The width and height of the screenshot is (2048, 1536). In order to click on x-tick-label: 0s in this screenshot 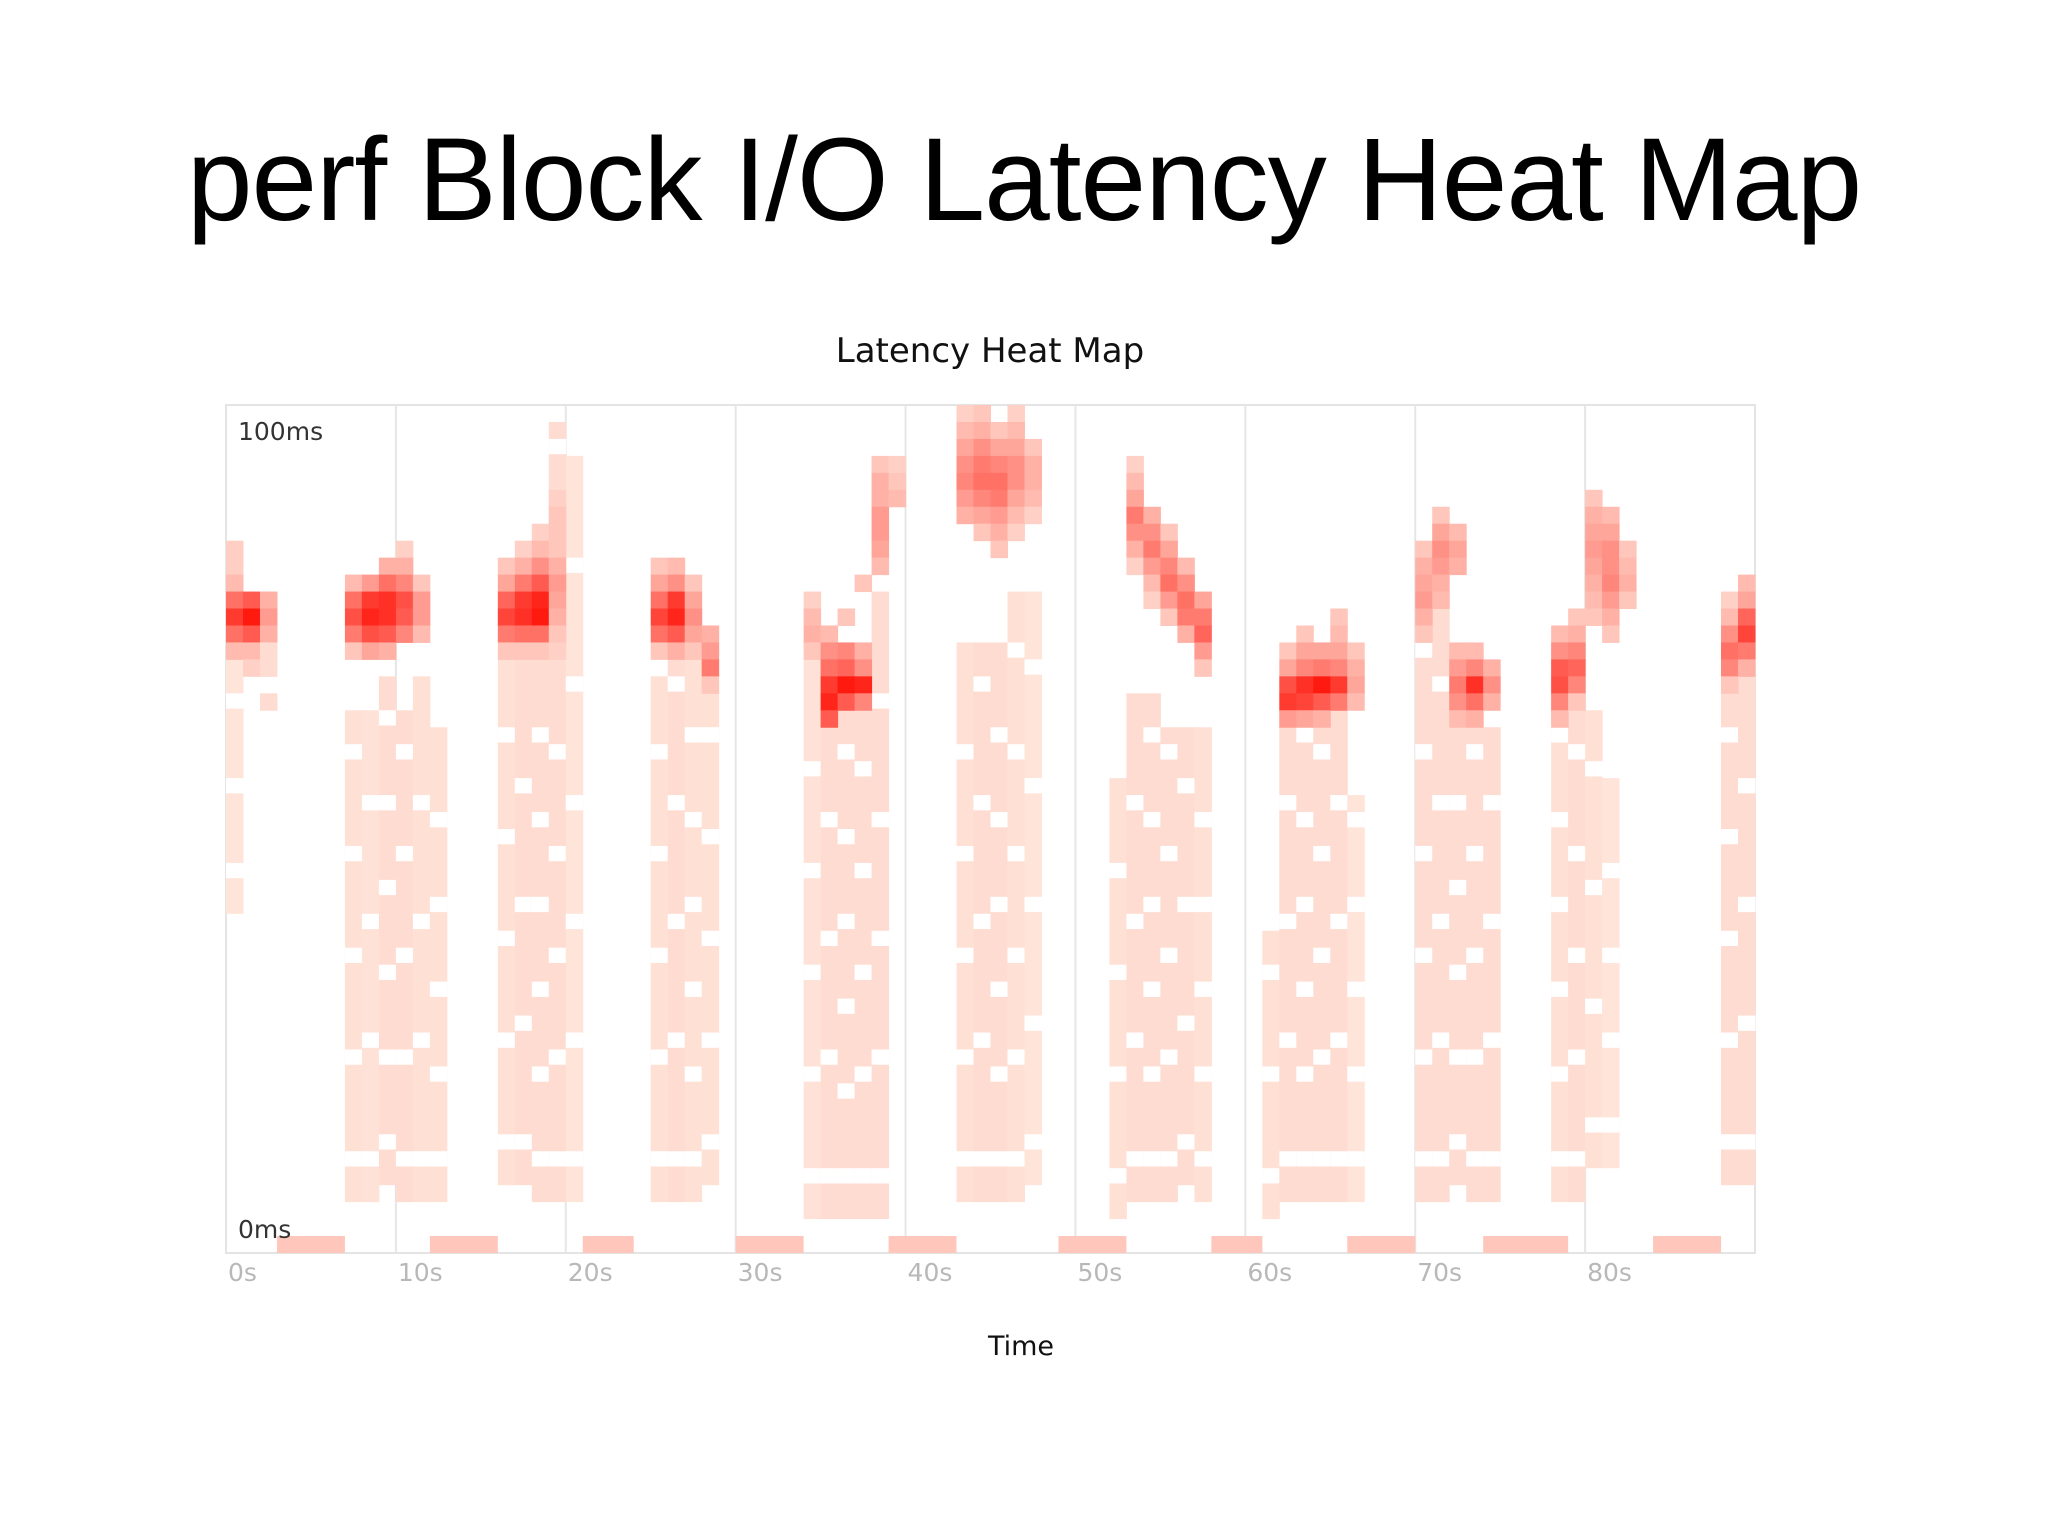, I will do `click(242, 1272)`.